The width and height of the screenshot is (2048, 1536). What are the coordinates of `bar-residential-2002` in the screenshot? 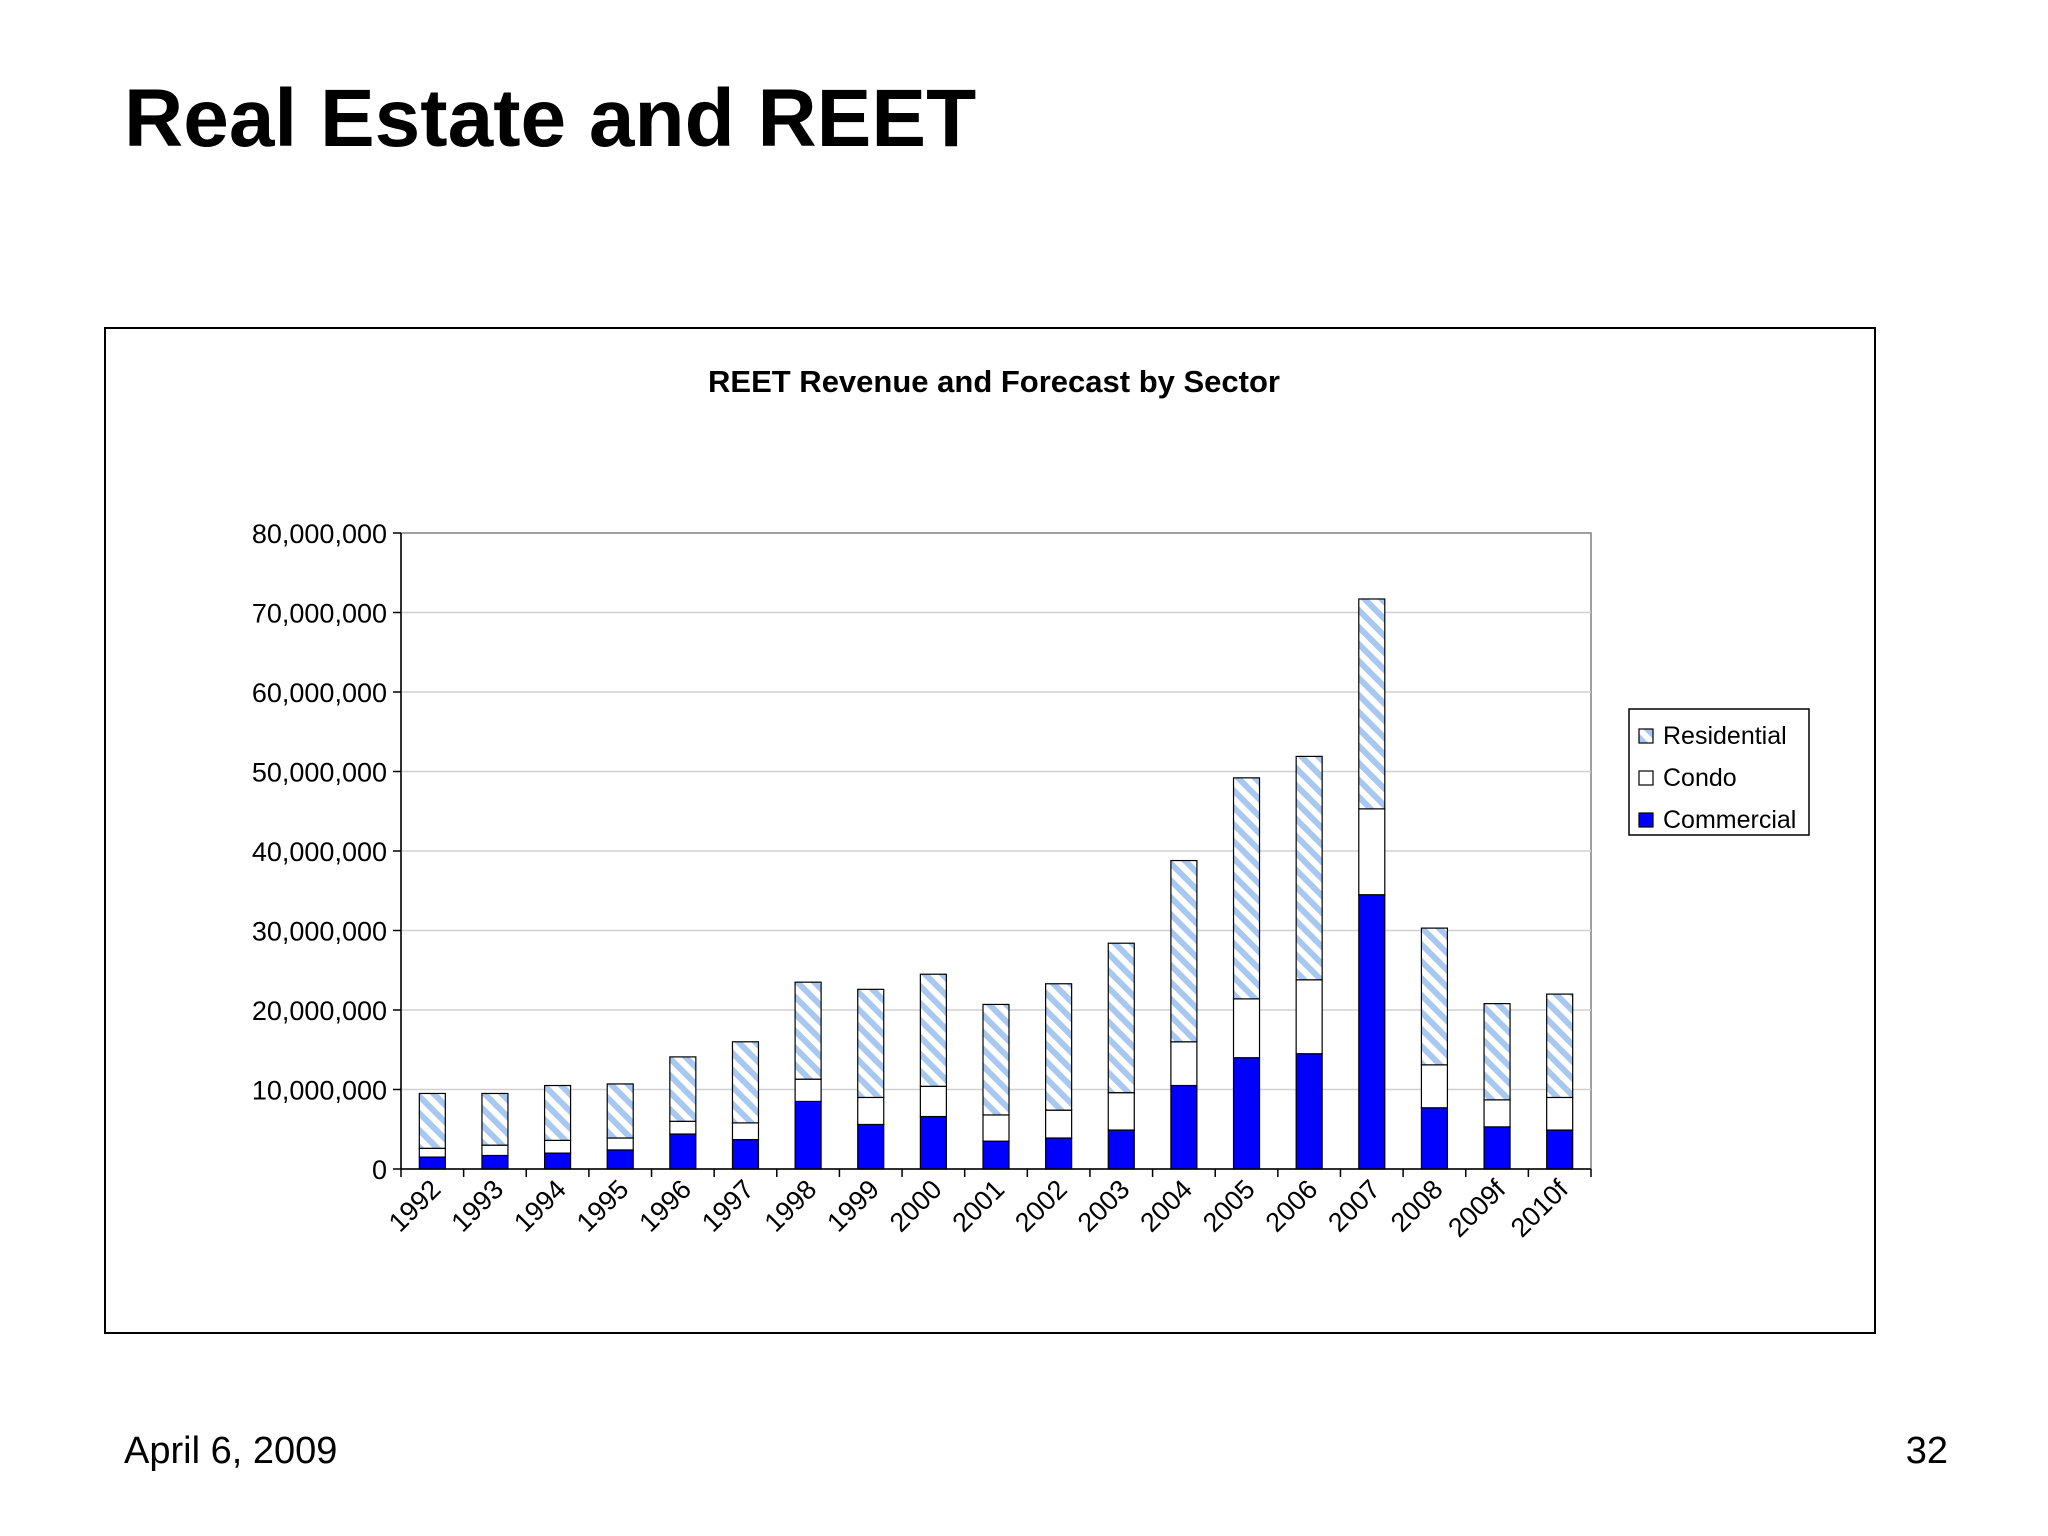 It's located at (1059, 1047).